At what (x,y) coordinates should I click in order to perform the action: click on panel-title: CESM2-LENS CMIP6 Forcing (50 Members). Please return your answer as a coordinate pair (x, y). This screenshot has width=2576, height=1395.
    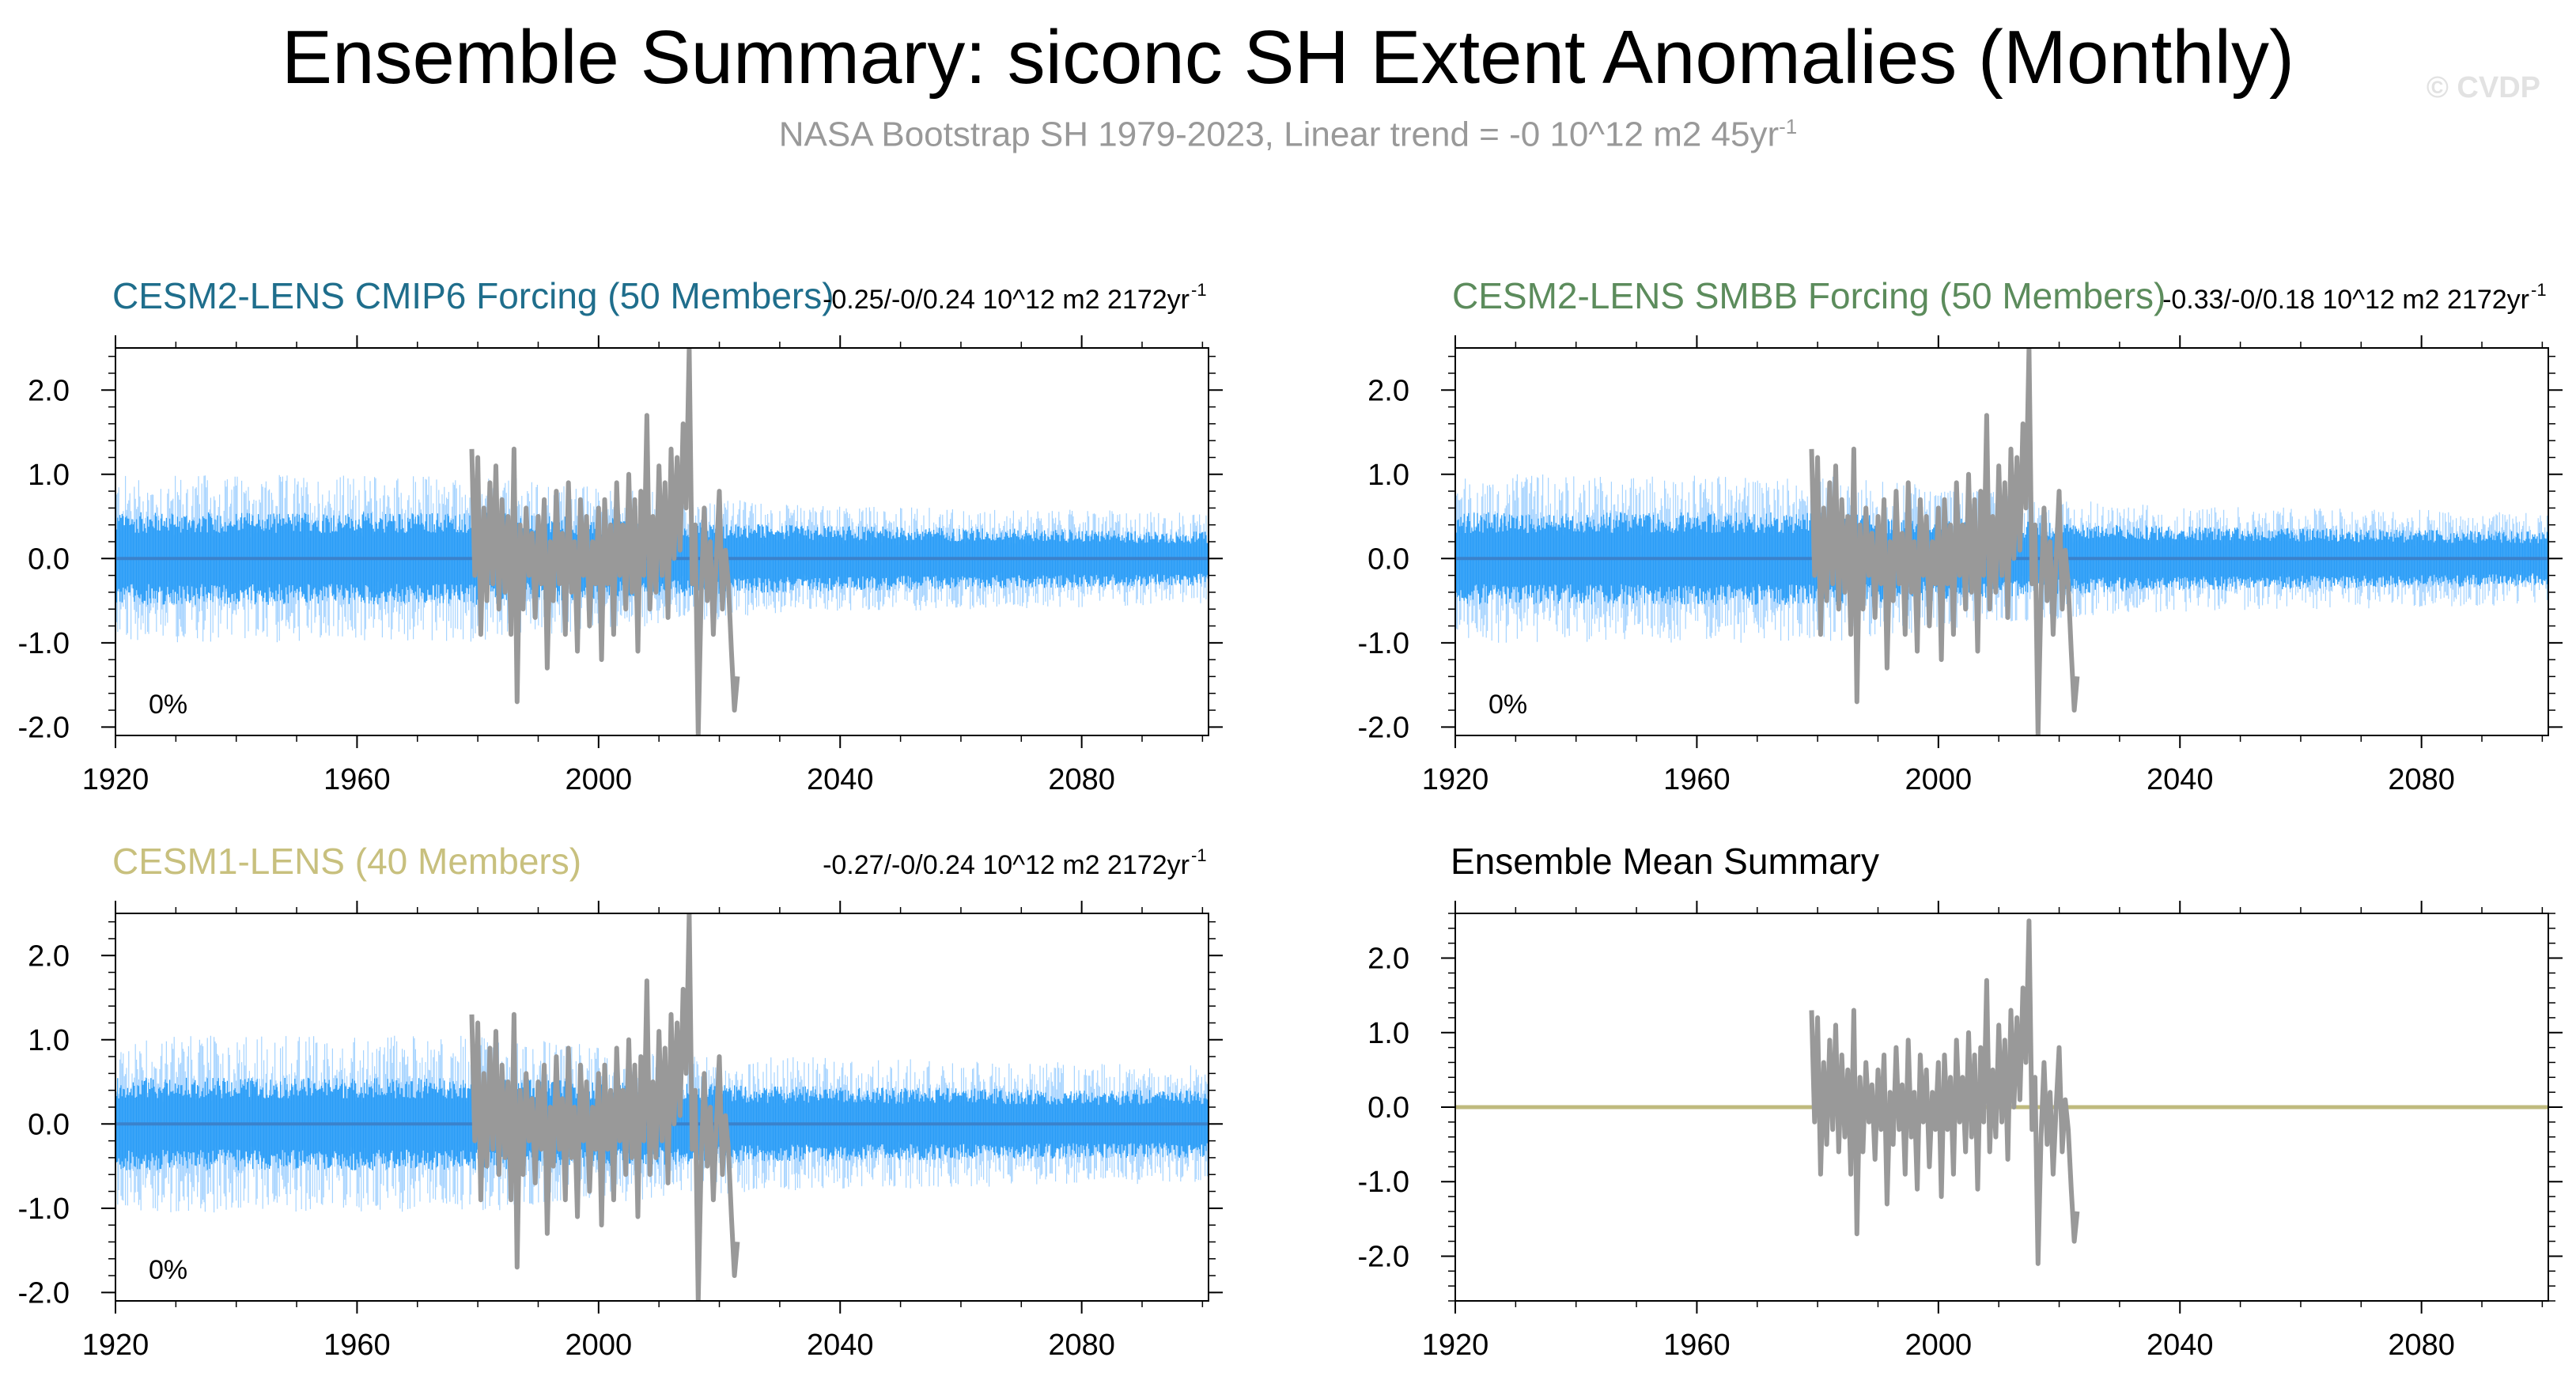
    Looking at the image, I should click on (473, 295).